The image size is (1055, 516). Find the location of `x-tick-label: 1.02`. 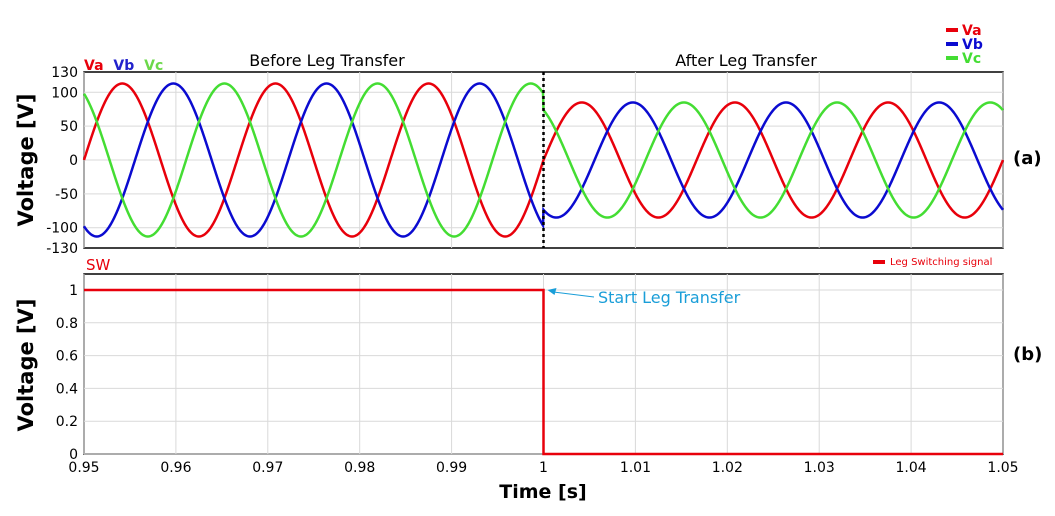

x-tick-label: 1.02 is located at coordinates (727, 468).